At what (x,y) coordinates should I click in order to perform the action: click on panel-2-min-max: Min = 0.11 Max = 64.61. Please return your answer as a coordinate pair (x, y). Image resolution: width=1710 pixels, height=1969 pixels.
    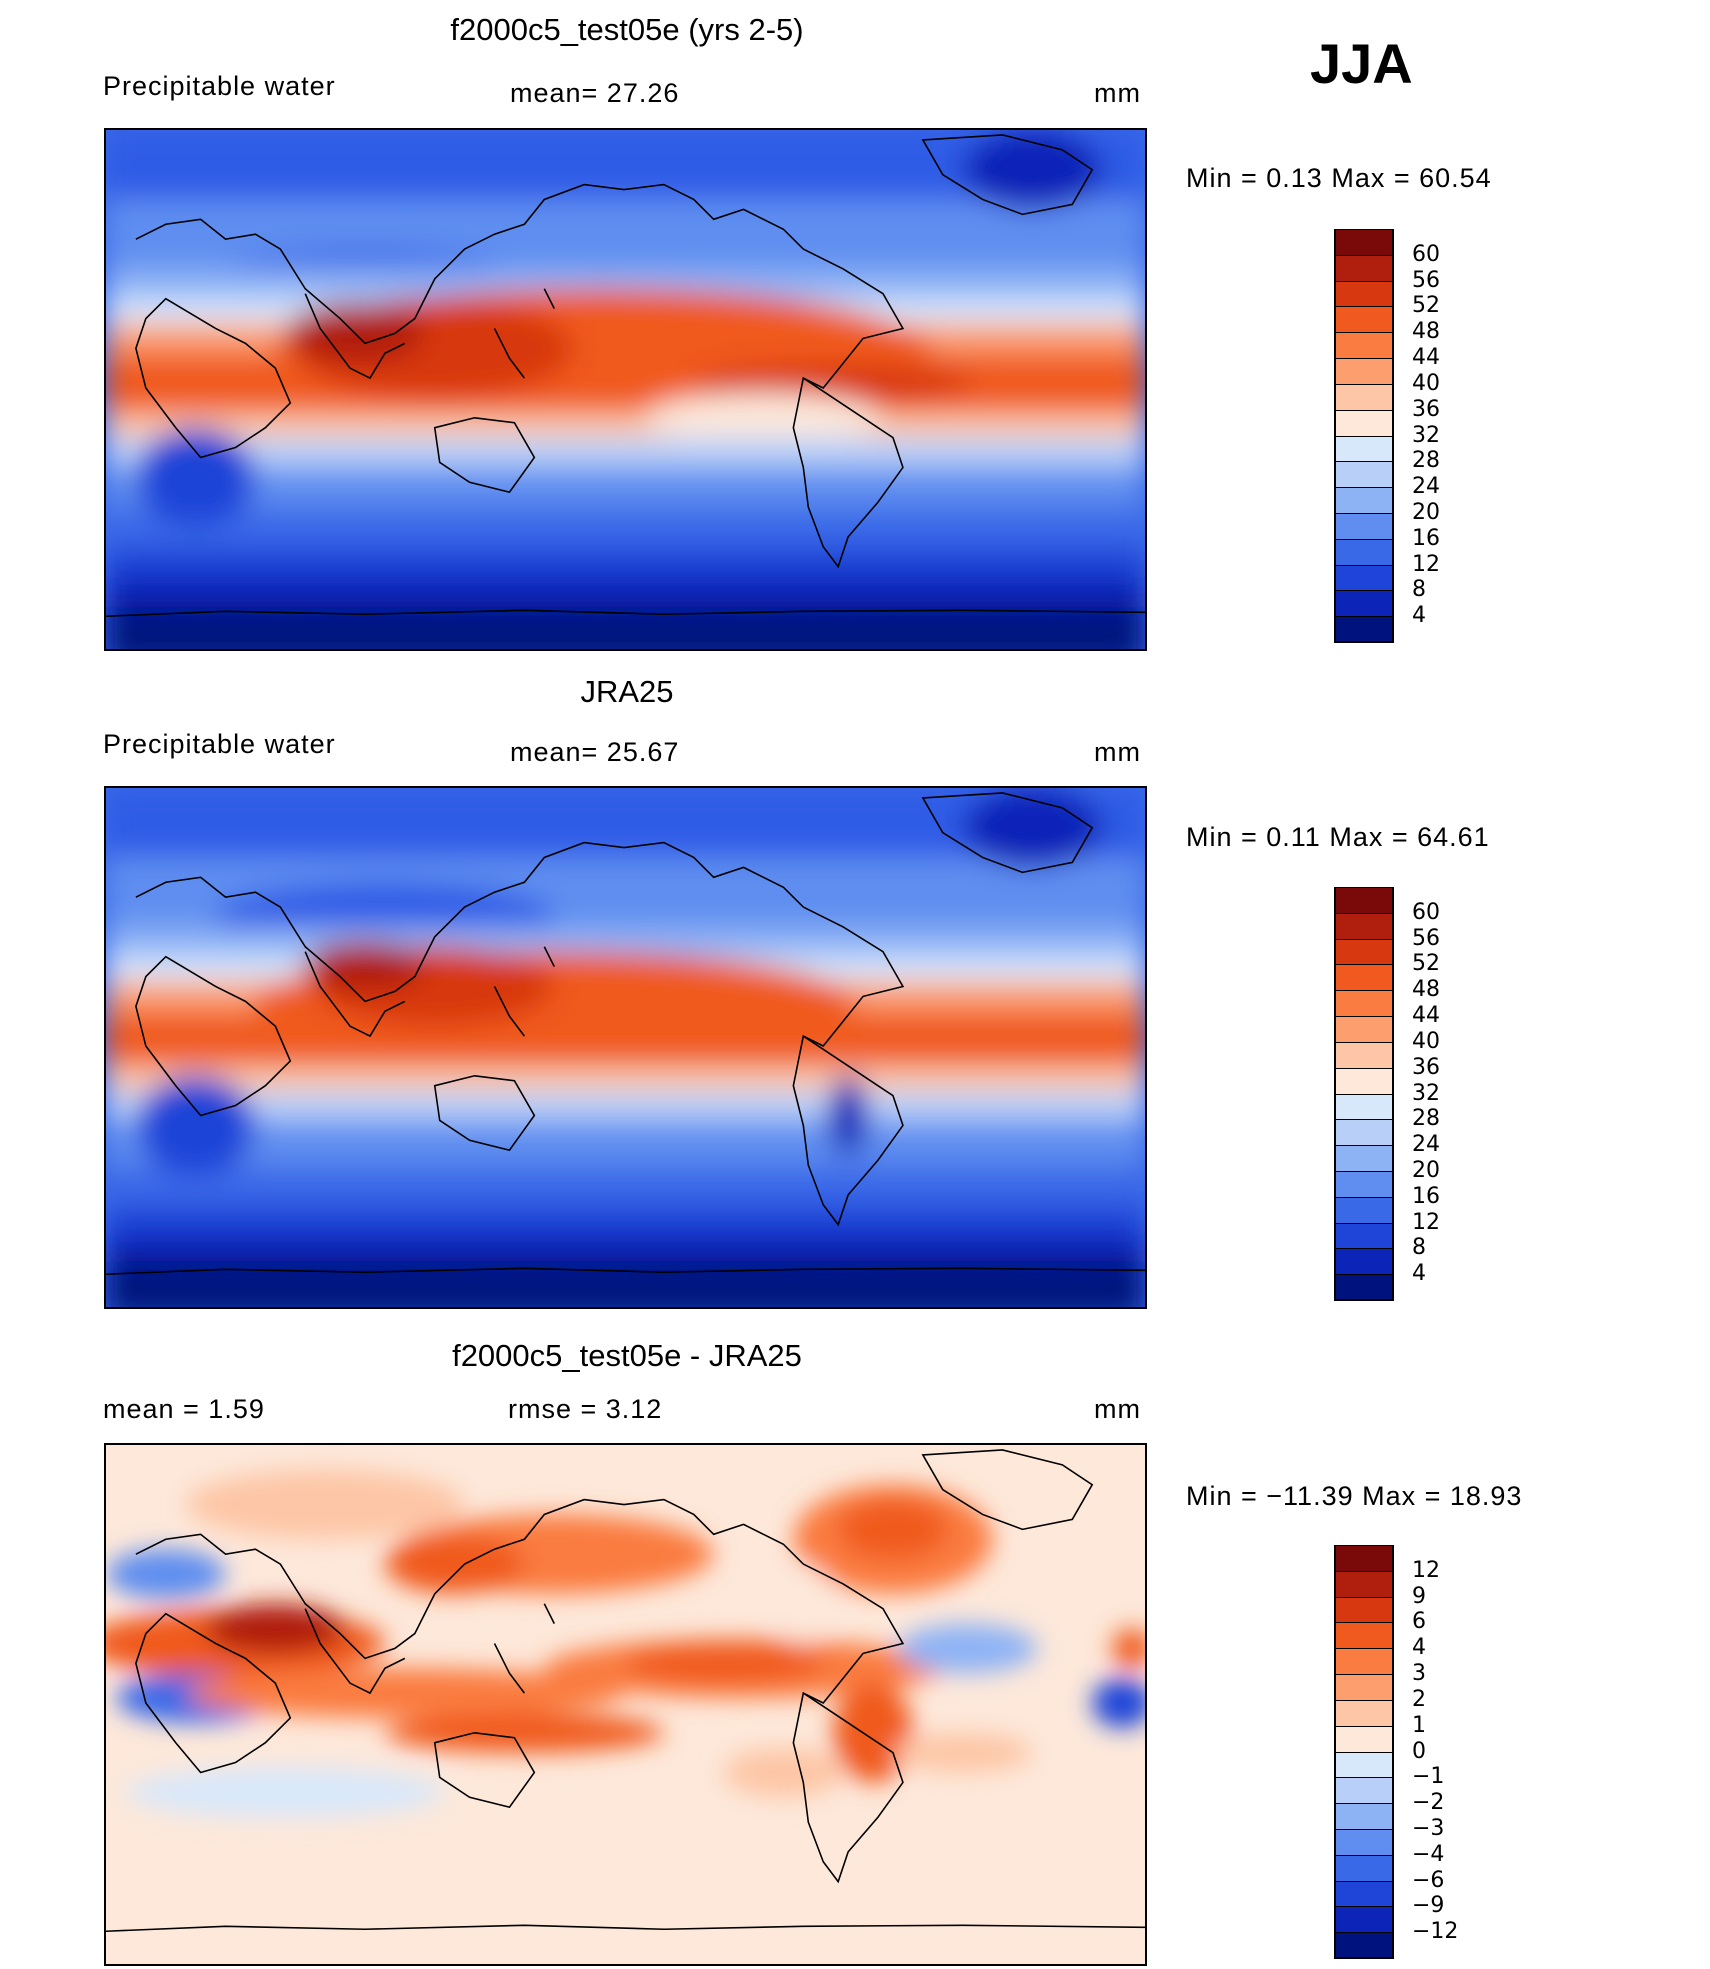
    Looking at the image, I should click on (1338, 837).